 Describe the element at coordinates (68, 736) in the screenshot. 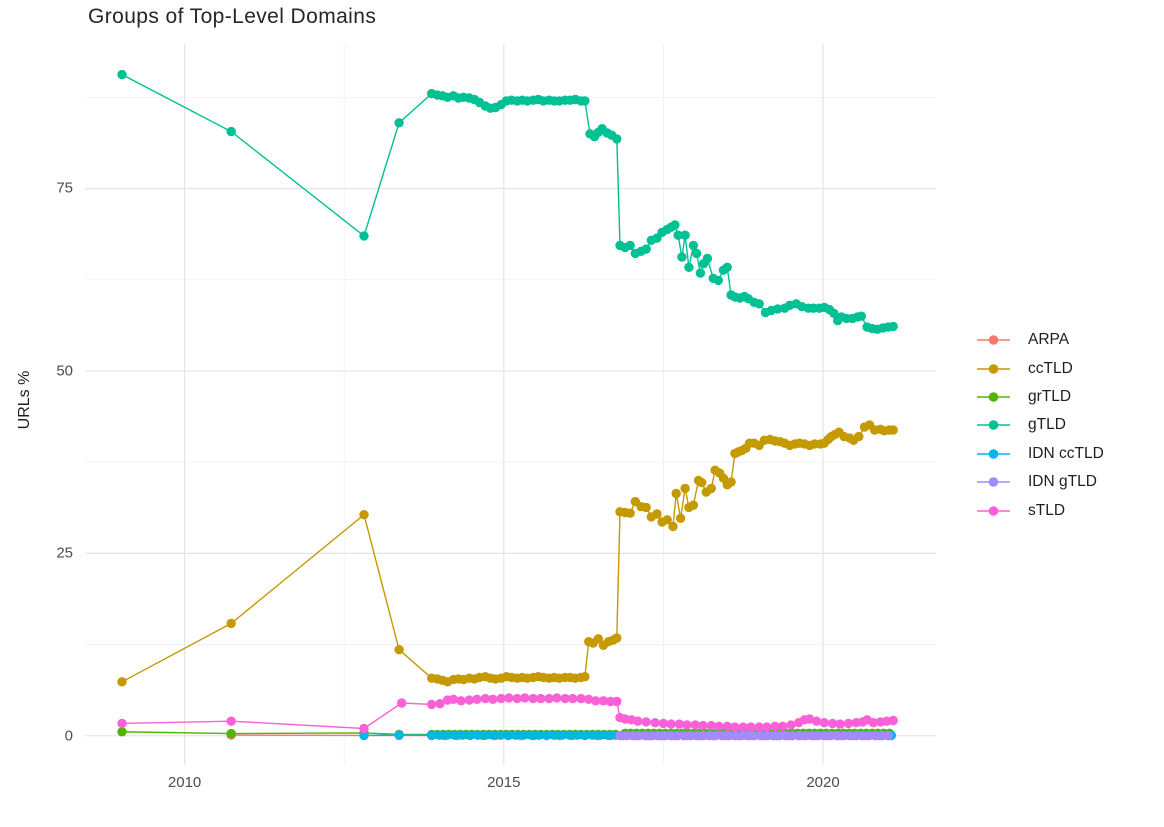

I see `y-tick-label: 0` at that location.